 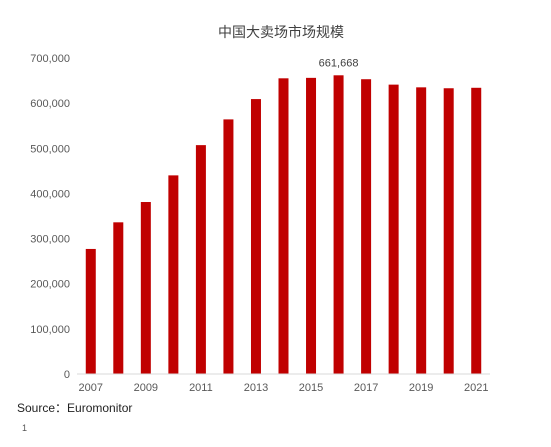 I want to click on source-note: Source：Euromonitor, so click(x=75, y=408).